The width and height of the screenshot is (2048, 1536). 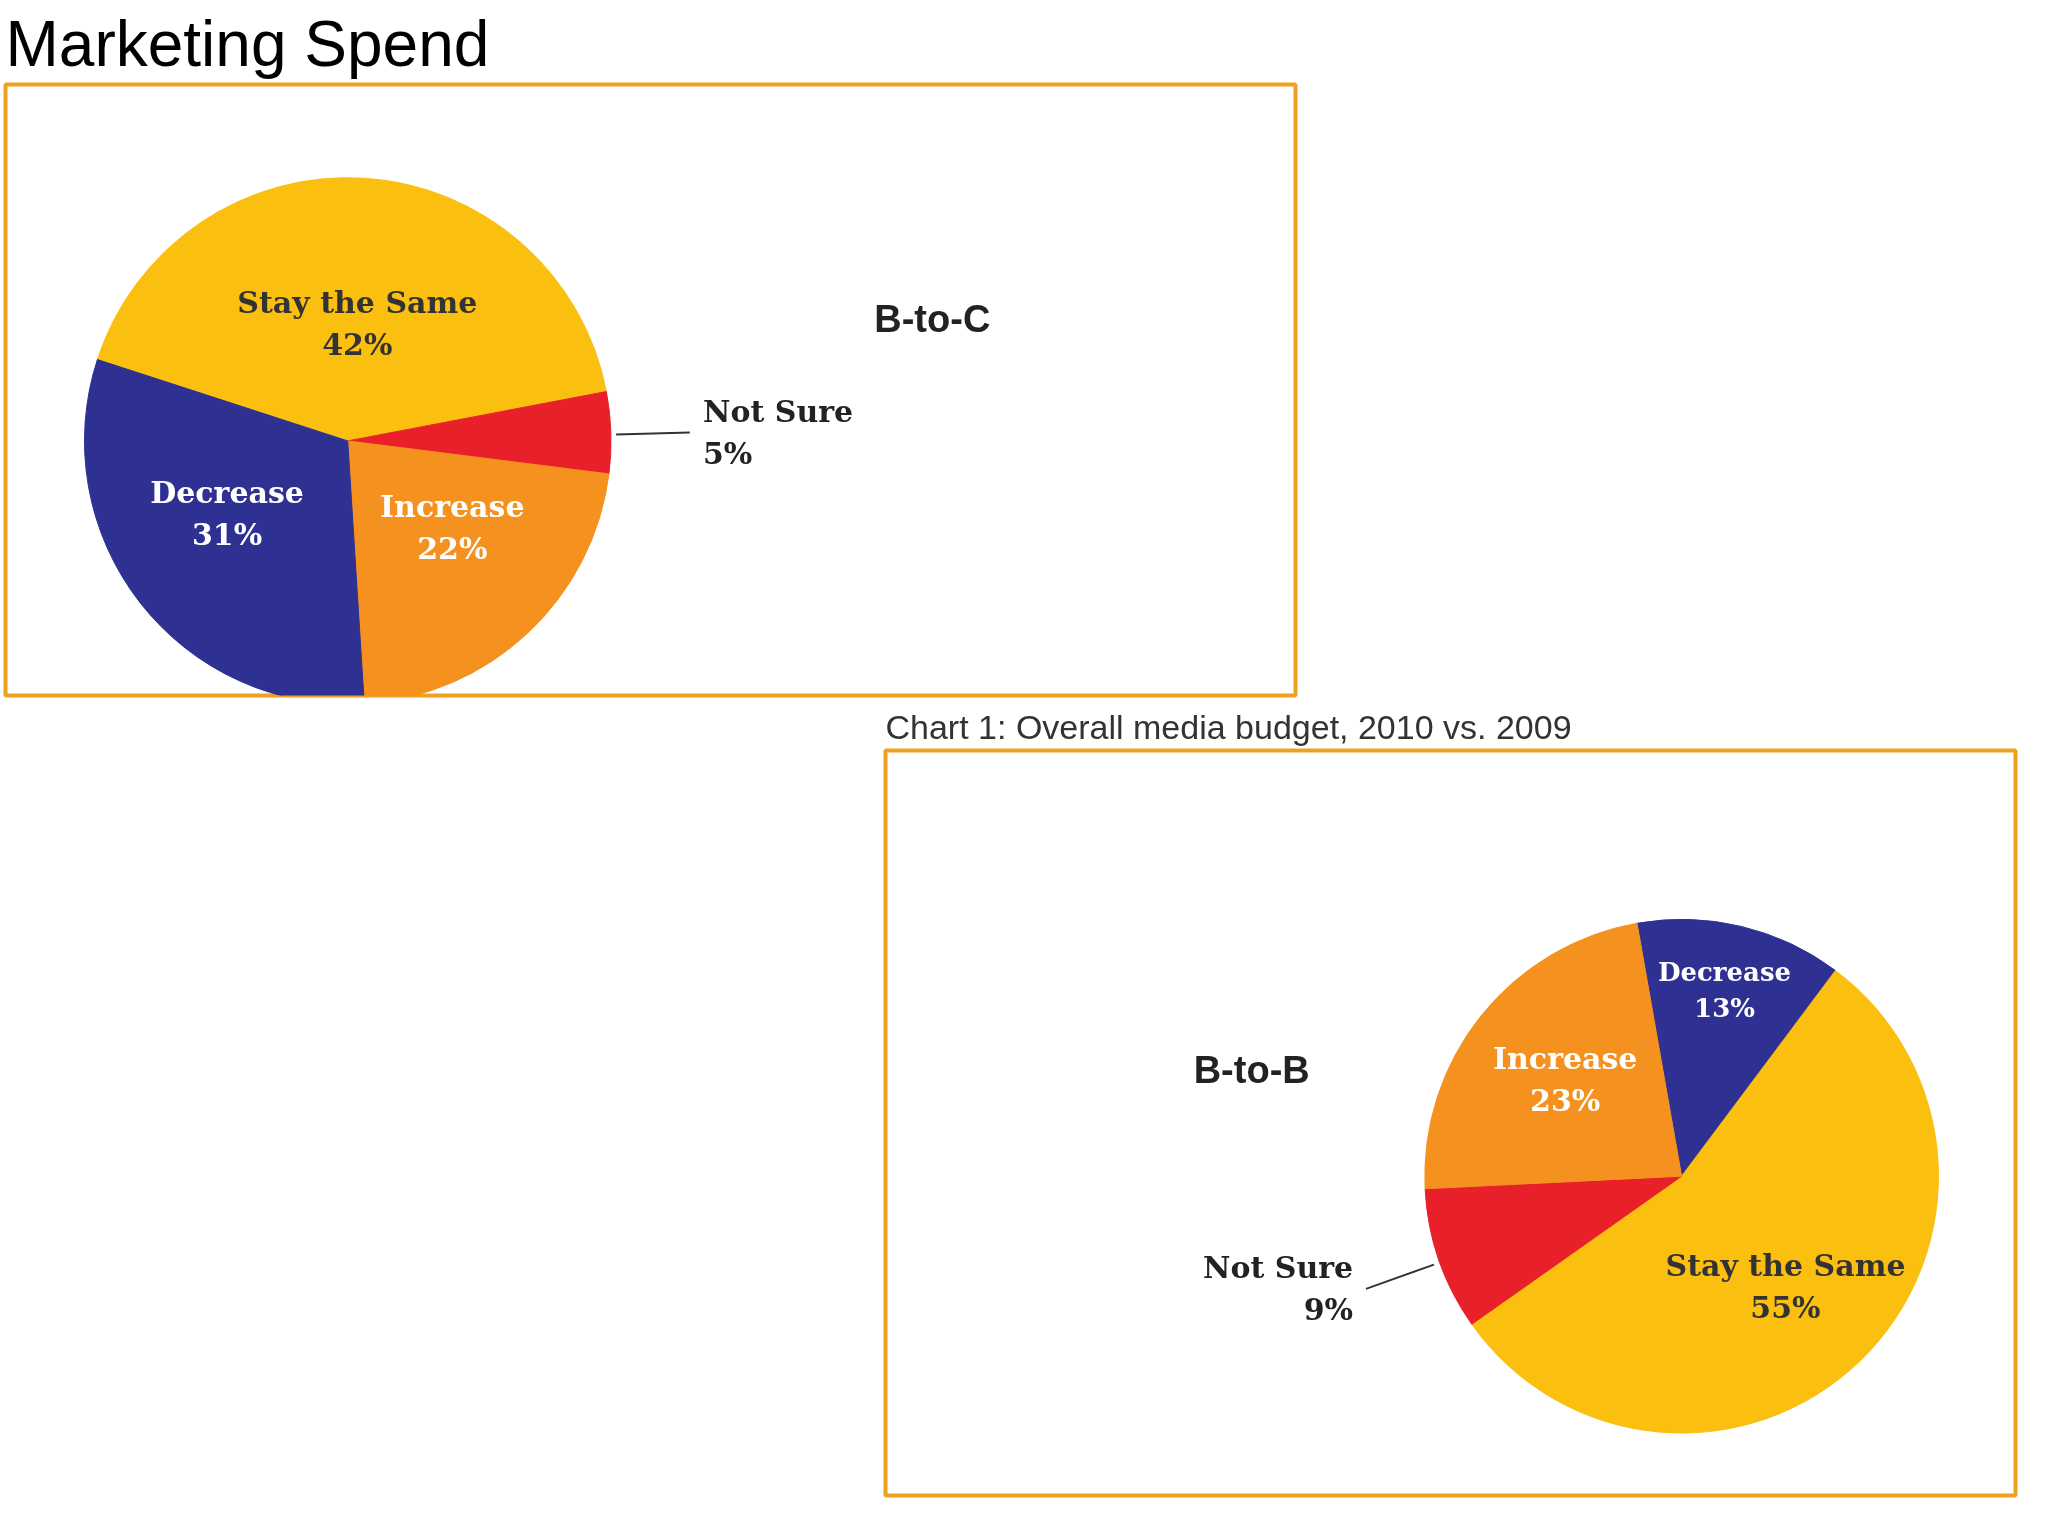 What do you see at coordinates (1565, 1101) in the screenshot?
I see `data-label: 23%` at bounding box center [1565, 1101].